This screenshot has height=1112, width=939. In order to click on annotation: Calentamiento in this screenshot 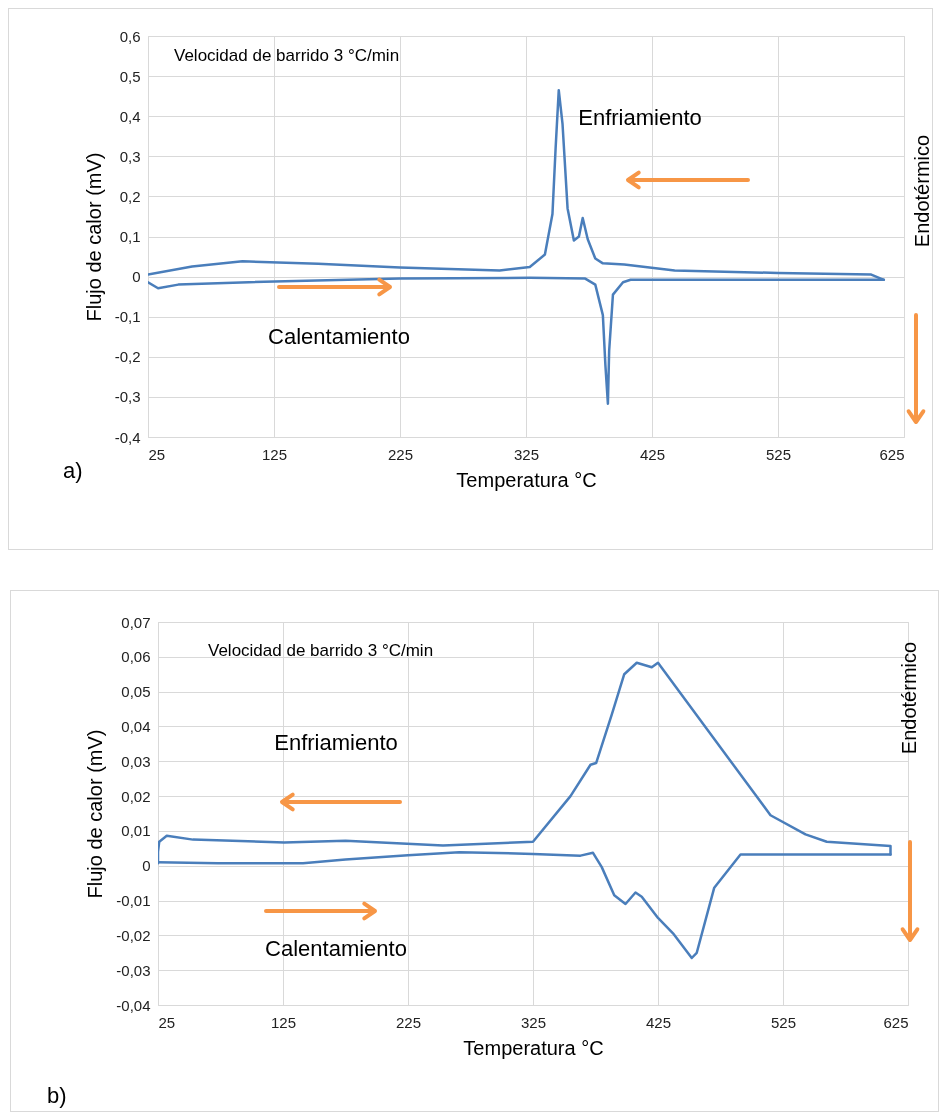, I will do `click(336, 948)`.